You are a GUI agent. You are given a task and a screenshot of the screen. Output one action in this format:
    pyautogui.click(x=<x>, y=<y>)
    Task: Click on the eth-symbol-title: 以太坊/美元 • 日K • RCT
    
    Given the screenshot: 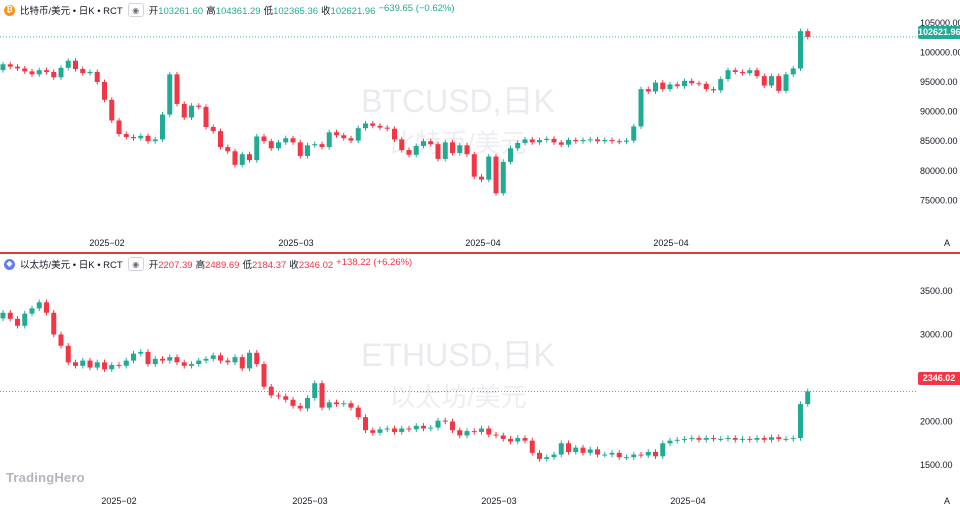 What is the action you would take?
    pyautogui.click(x=71, y=265)
    